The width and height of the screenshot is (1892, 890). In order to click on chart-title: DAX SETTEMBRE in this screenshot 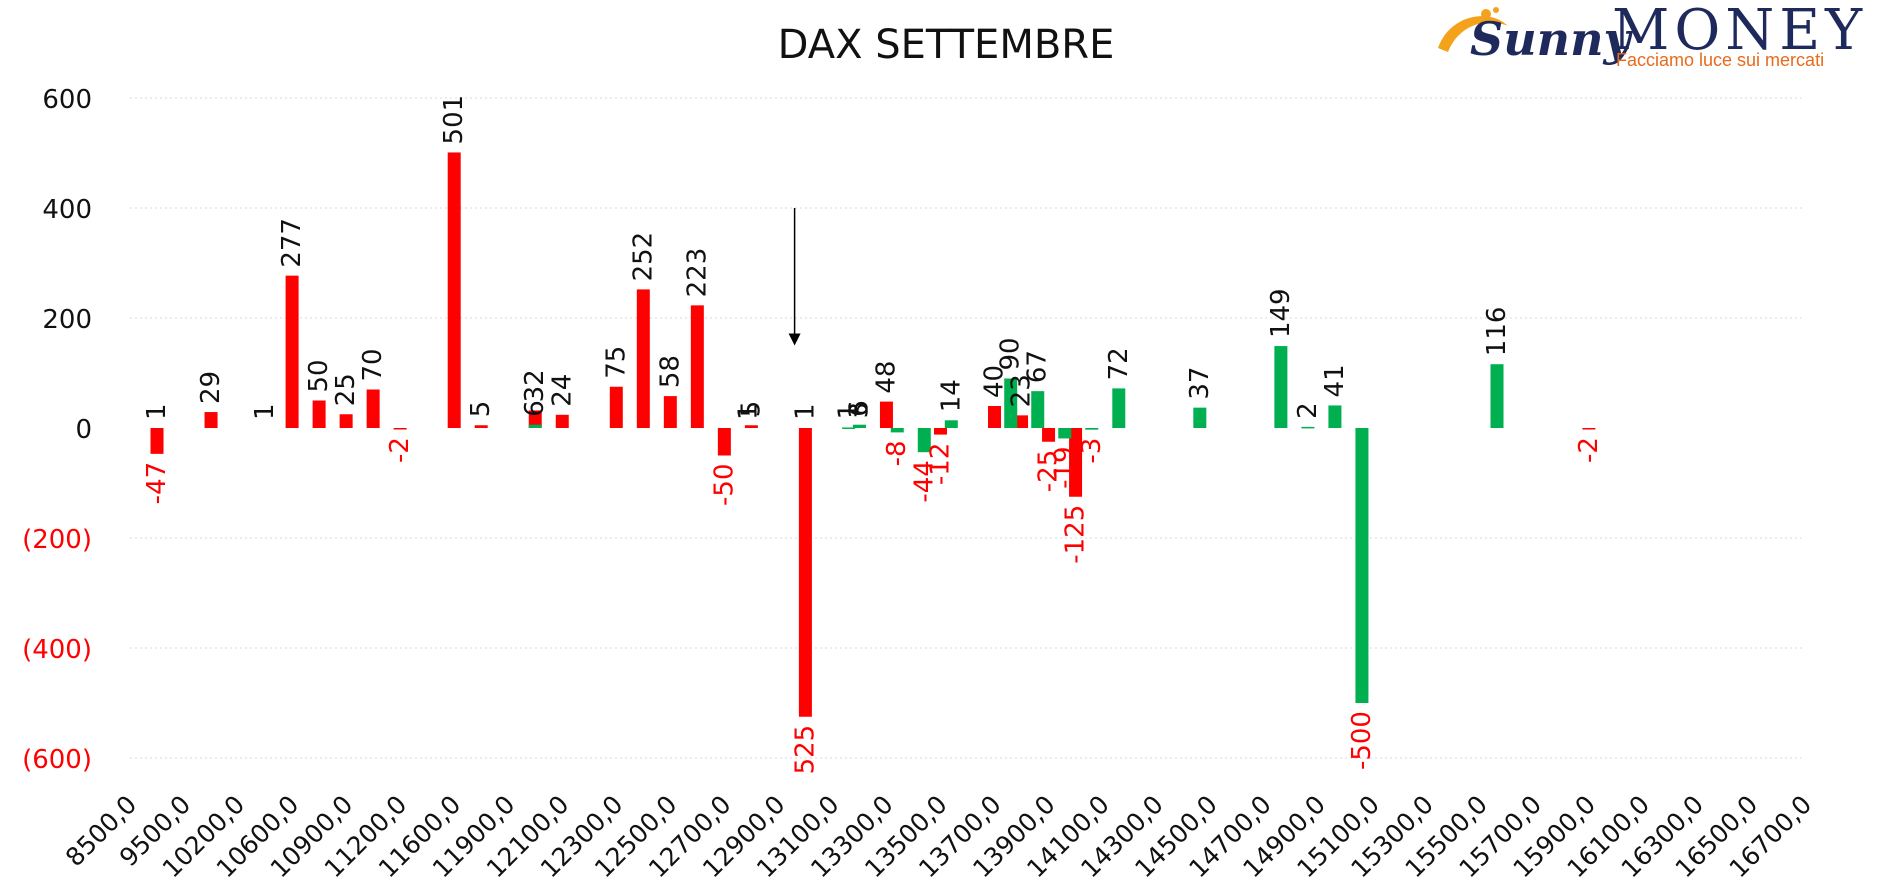, I will do `click(946, 45)`.